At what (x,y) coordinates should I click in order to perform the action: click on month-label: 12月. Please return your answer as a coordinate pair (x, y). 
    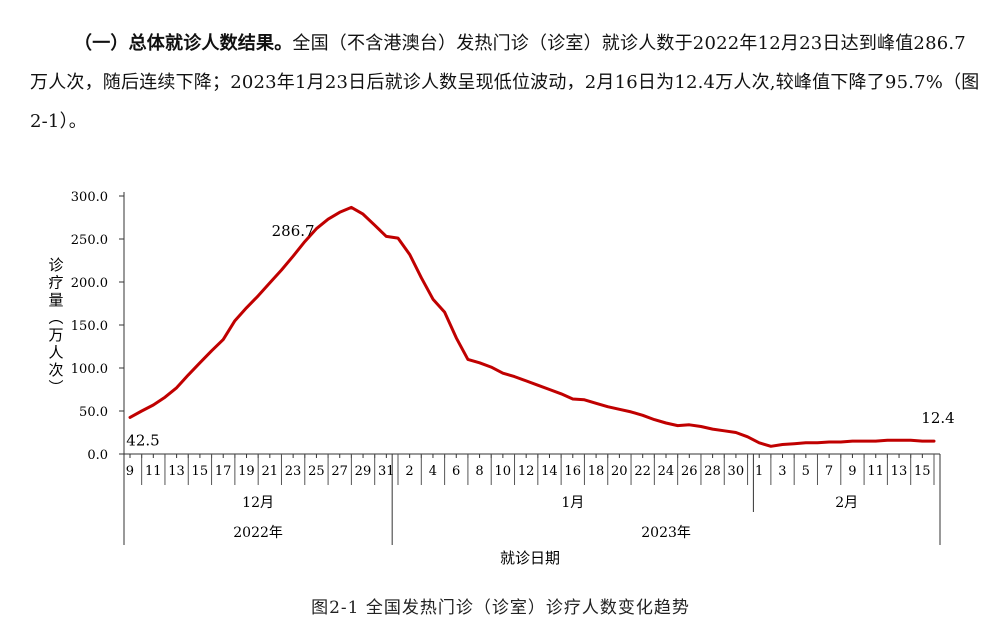
    Looking at the image, I should click on (258, 503).